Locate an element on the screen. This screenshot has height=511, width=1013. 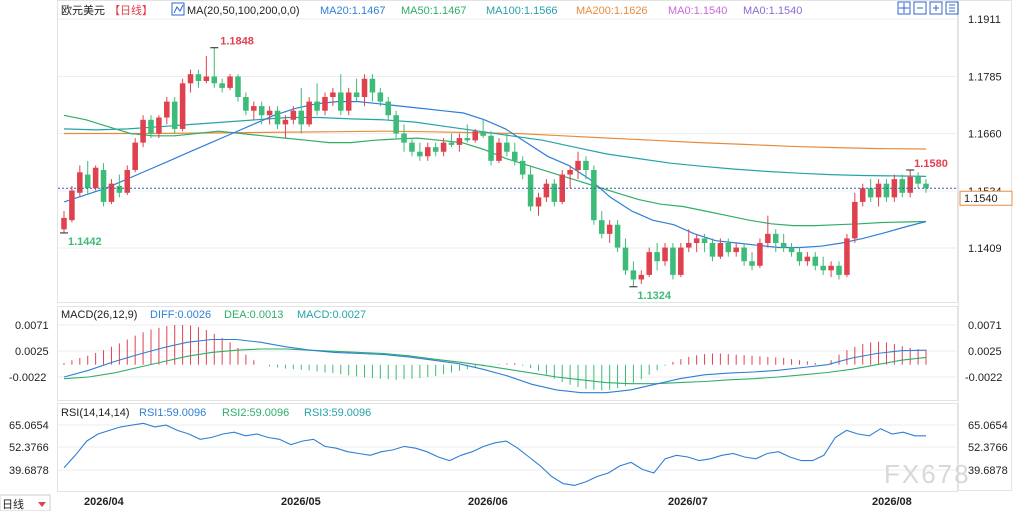
chevron-down-icon is located at coordinates (42, 504).